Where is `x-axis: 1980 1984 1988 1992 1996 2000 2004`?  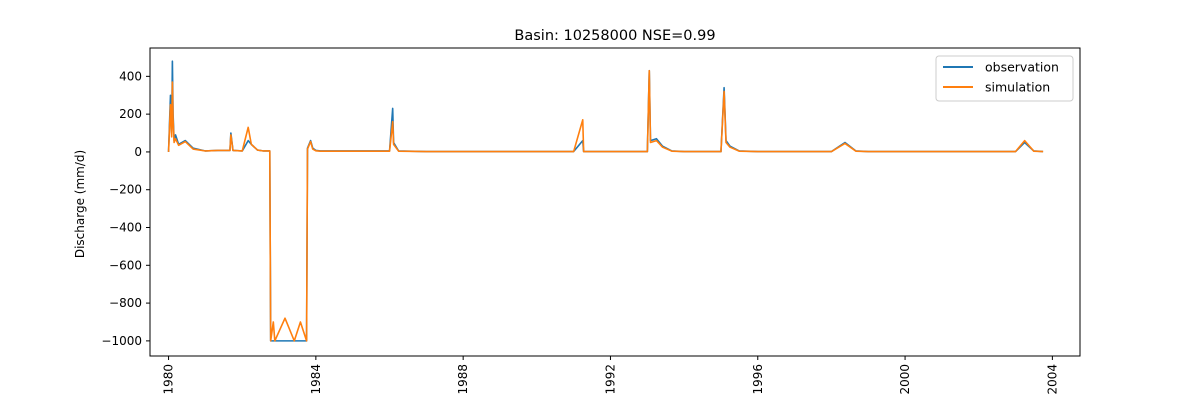 x-axis: 1980 1984 1988 1992 1996 2000 2004 is located at coordinates (610, 375).